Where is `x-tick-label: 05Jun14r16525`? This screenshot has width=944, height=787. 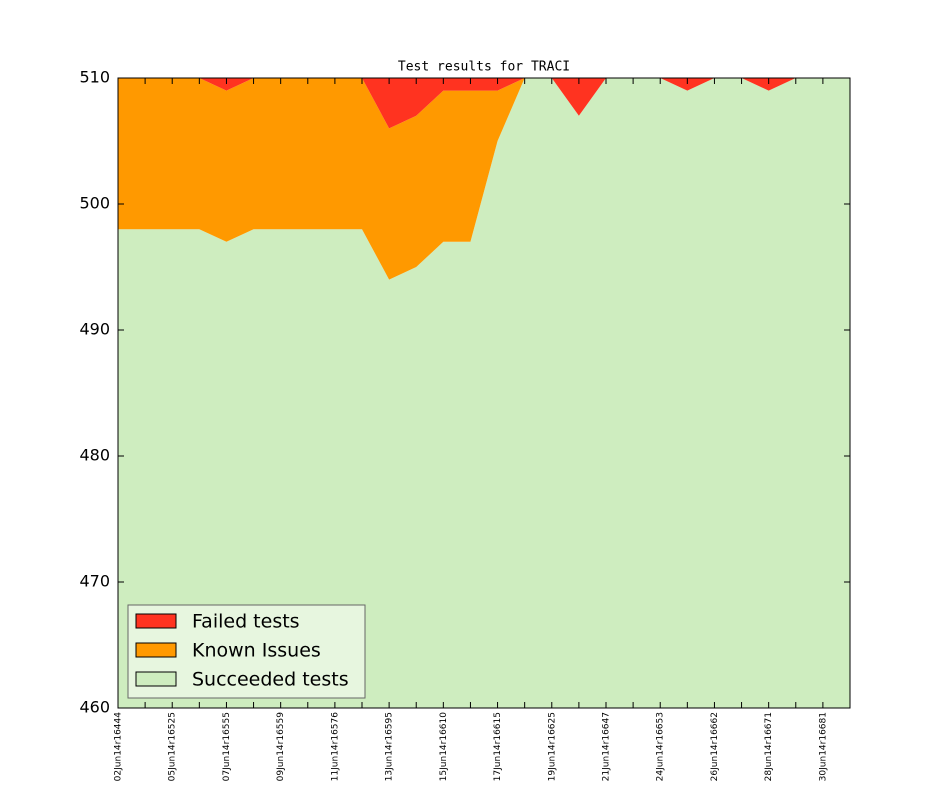
x-tick-label: 05Jun14r16525 is located at coordinates (173, 746).